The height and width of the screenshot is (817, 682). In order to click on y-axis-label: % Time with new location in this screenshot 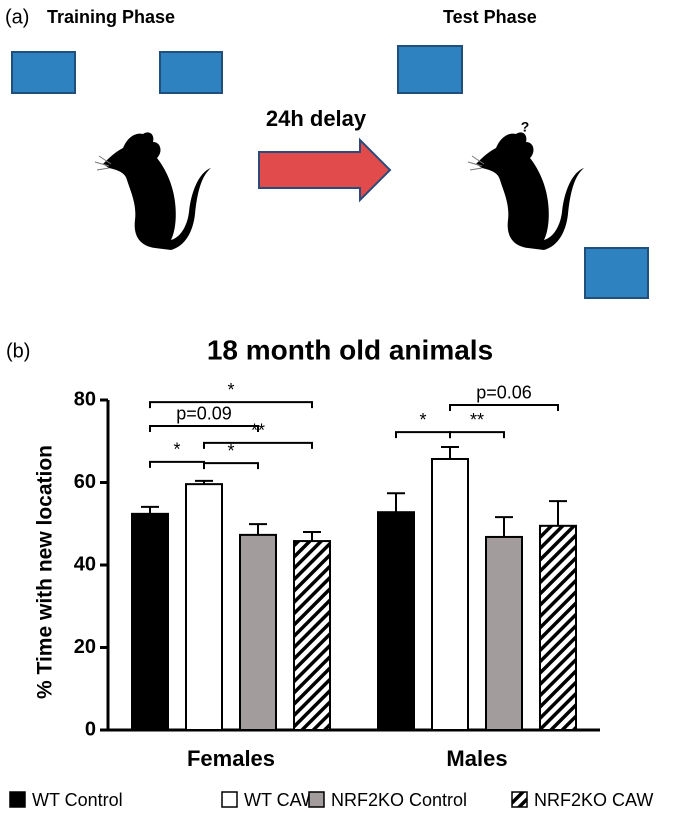, I will do `click(45, 572)`.